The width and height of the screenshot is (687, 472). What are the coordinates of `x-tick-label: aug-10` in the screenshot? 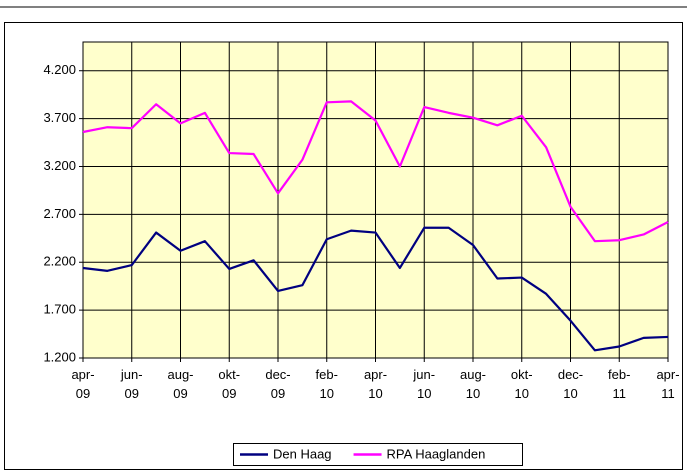 It's located at (473, 384).